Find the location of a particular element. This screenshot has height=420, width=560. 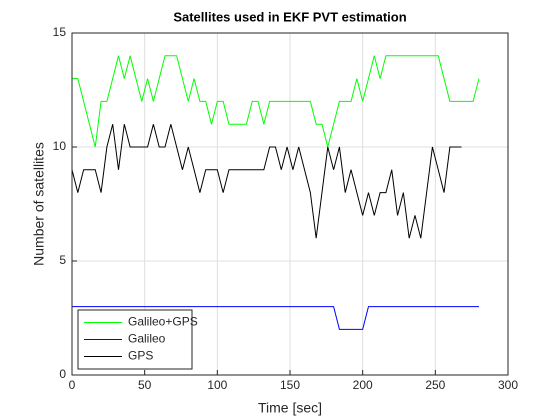

y-axis-label: Number of satellites is located at coordinates (39, 204).